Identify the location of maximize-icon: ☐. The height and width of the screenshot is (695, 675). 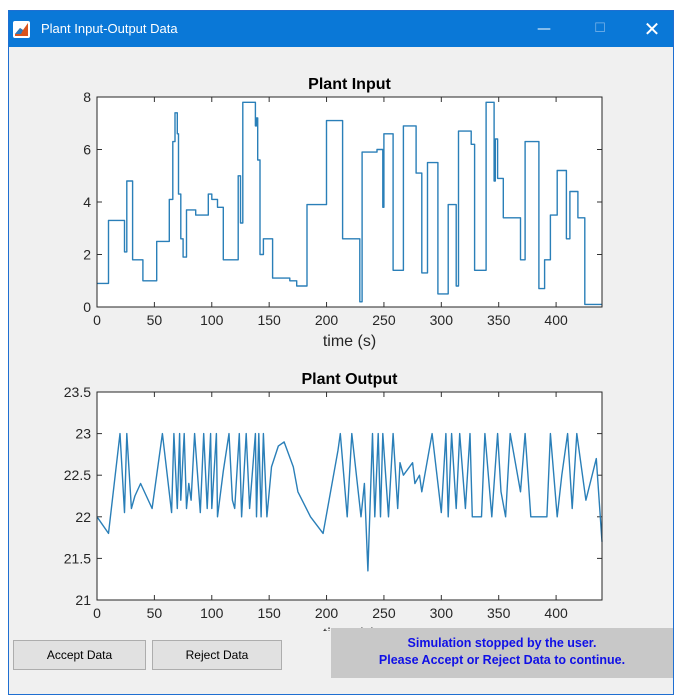
(600, 28).